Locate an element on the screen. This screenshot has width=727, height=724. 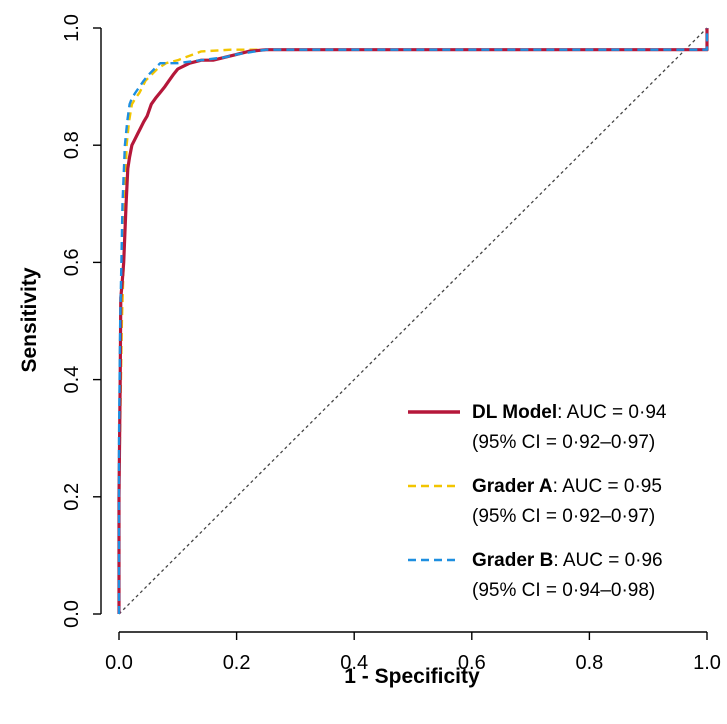
y-tick-label: 0.8 is located at coordinates (72, 145).